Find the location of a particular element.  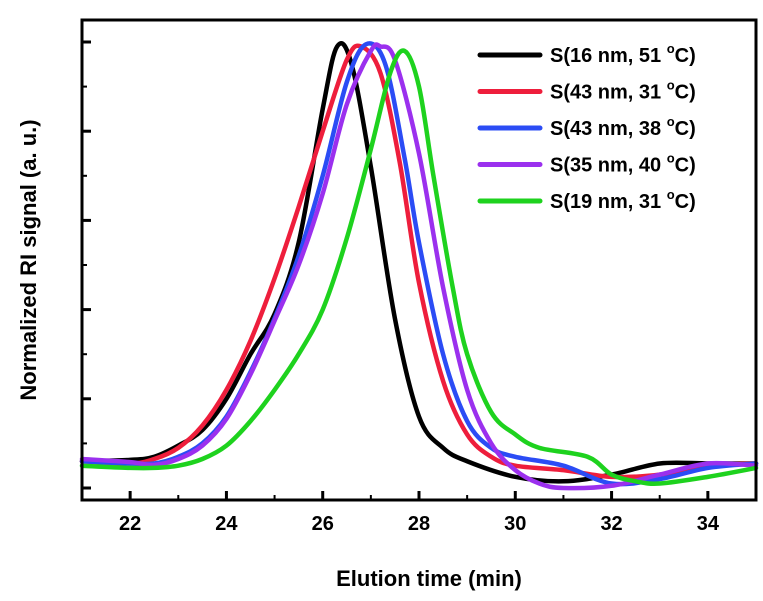

legend-label-3: S(43 nm, 38 oC) is located at coordinates (623, 127).